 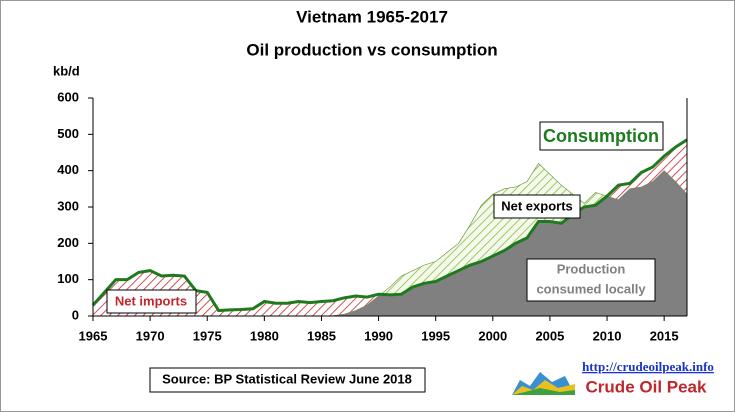 I want to click on x-tick-label: 2015, so click(x=664, y=335).